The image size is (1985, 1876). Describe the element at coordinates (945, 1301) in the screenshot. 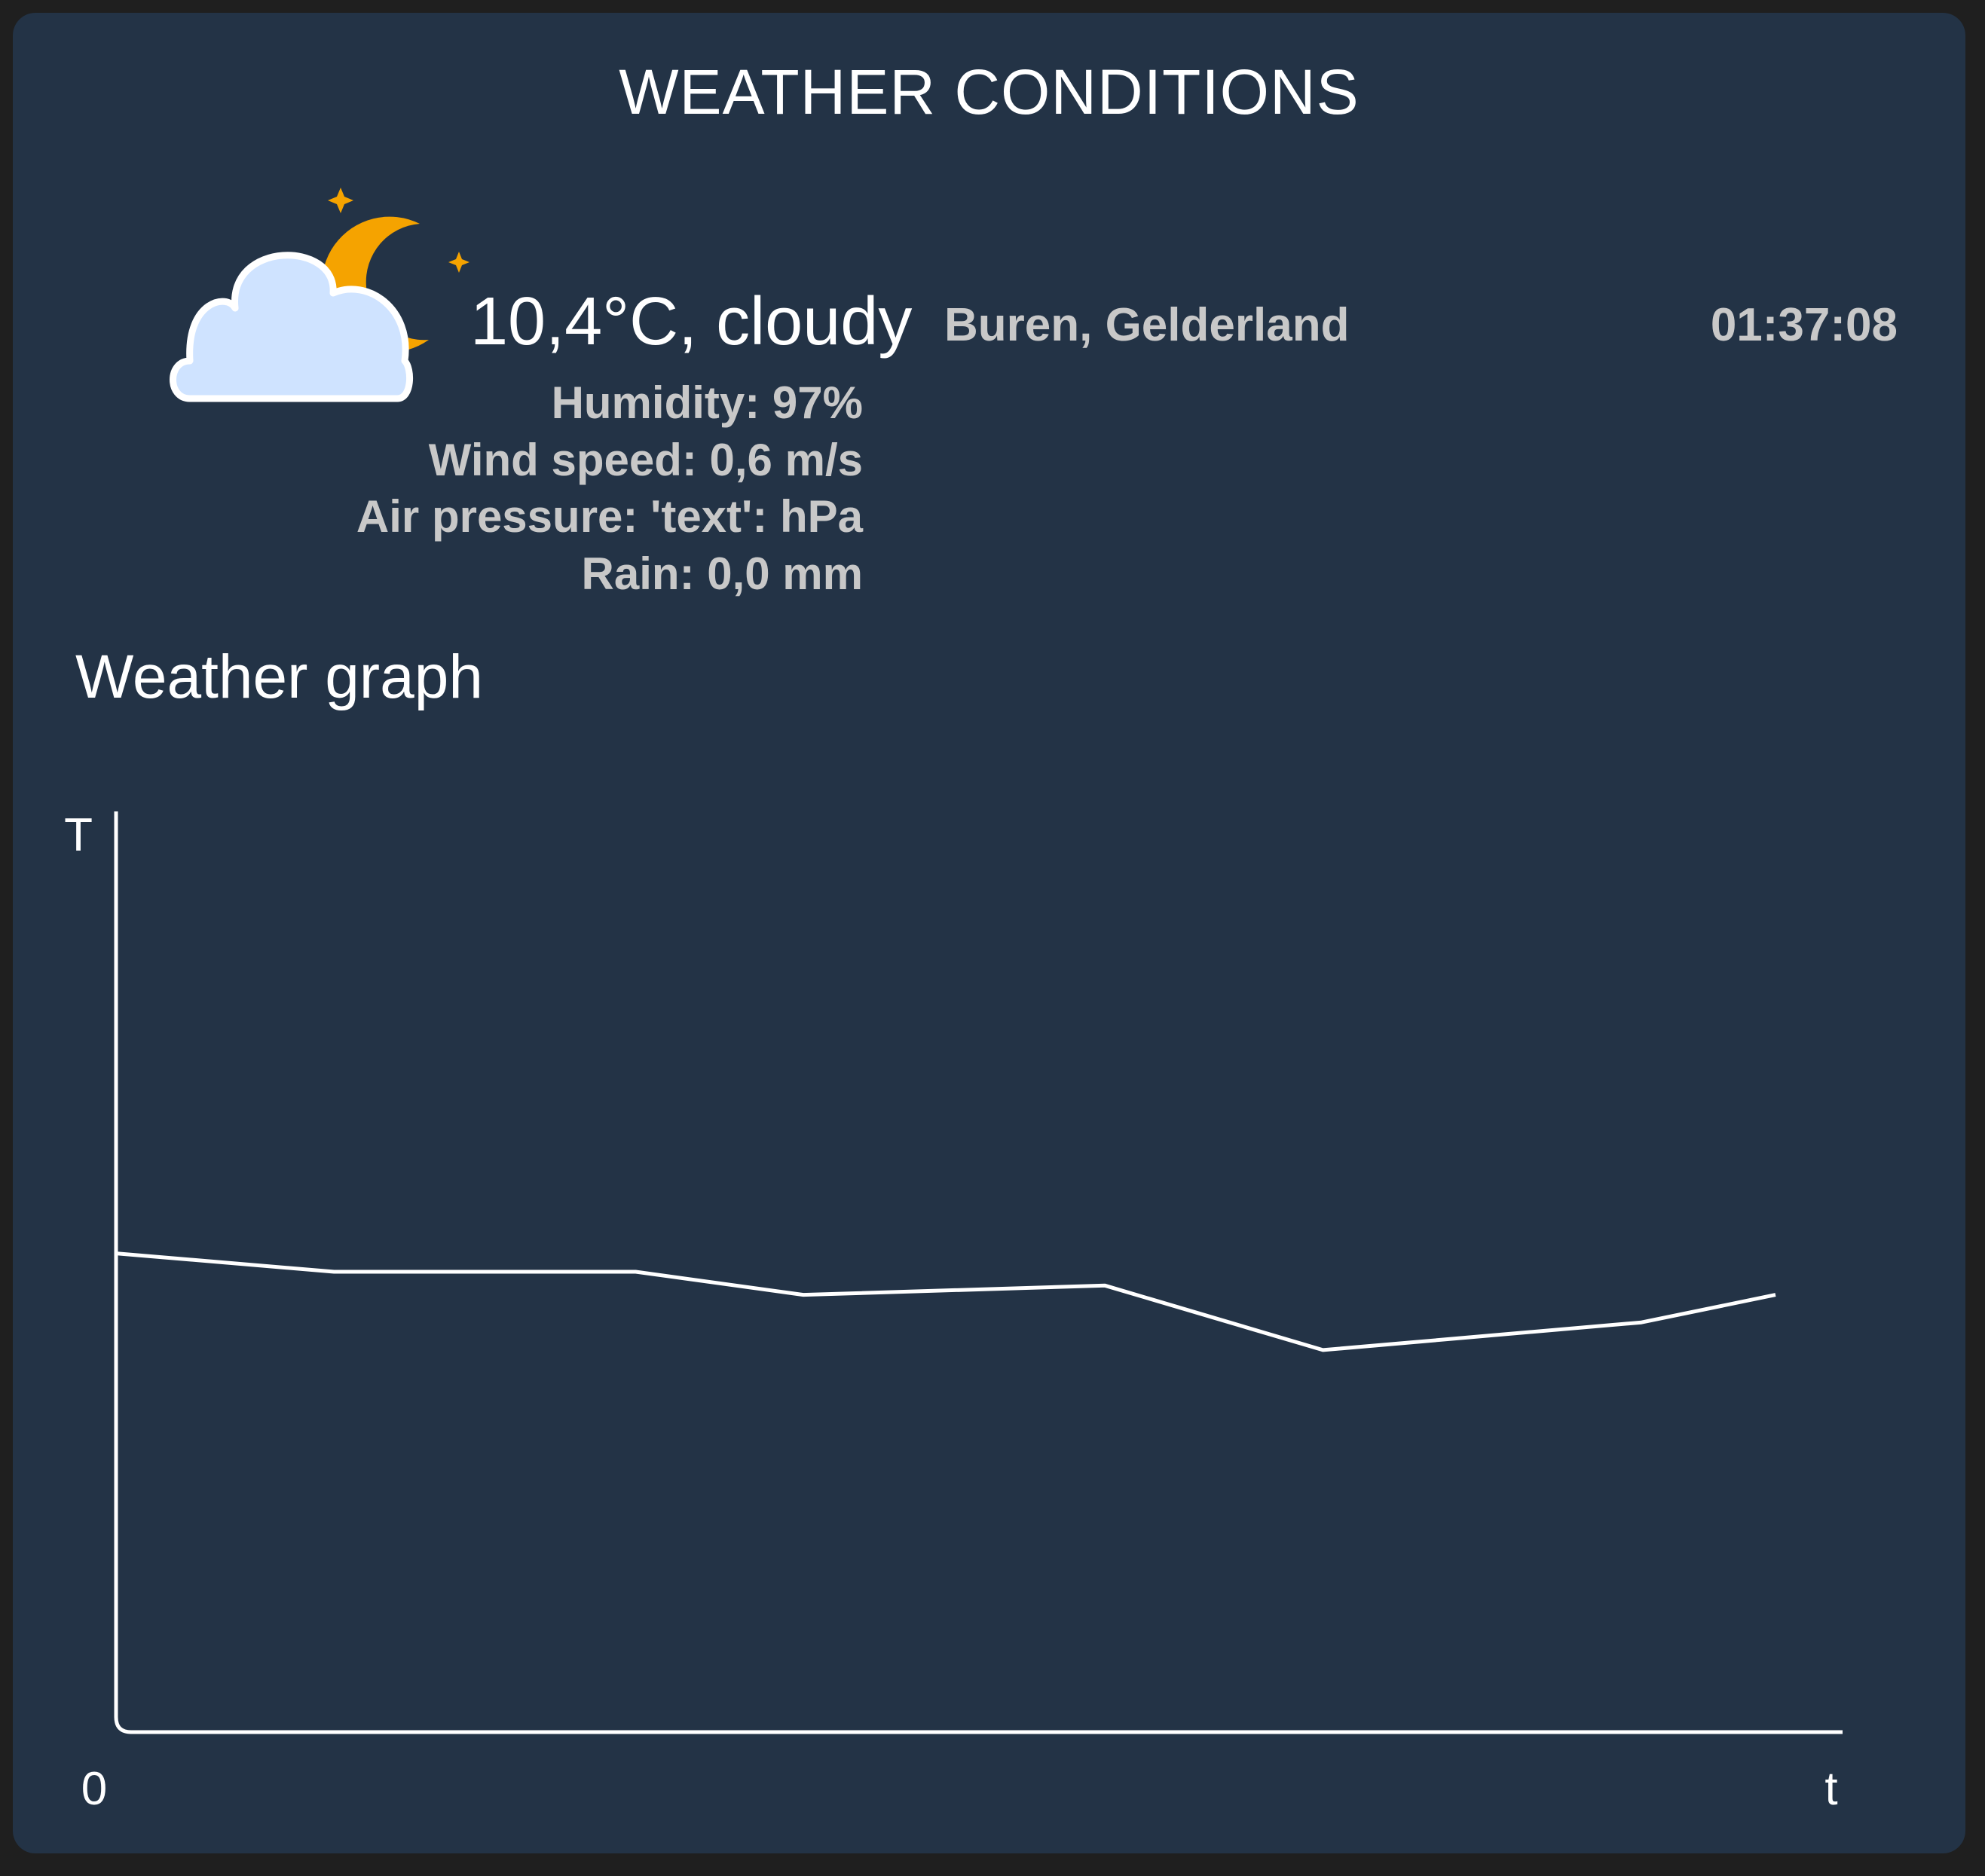

I see `temperature-series-line` at that location.